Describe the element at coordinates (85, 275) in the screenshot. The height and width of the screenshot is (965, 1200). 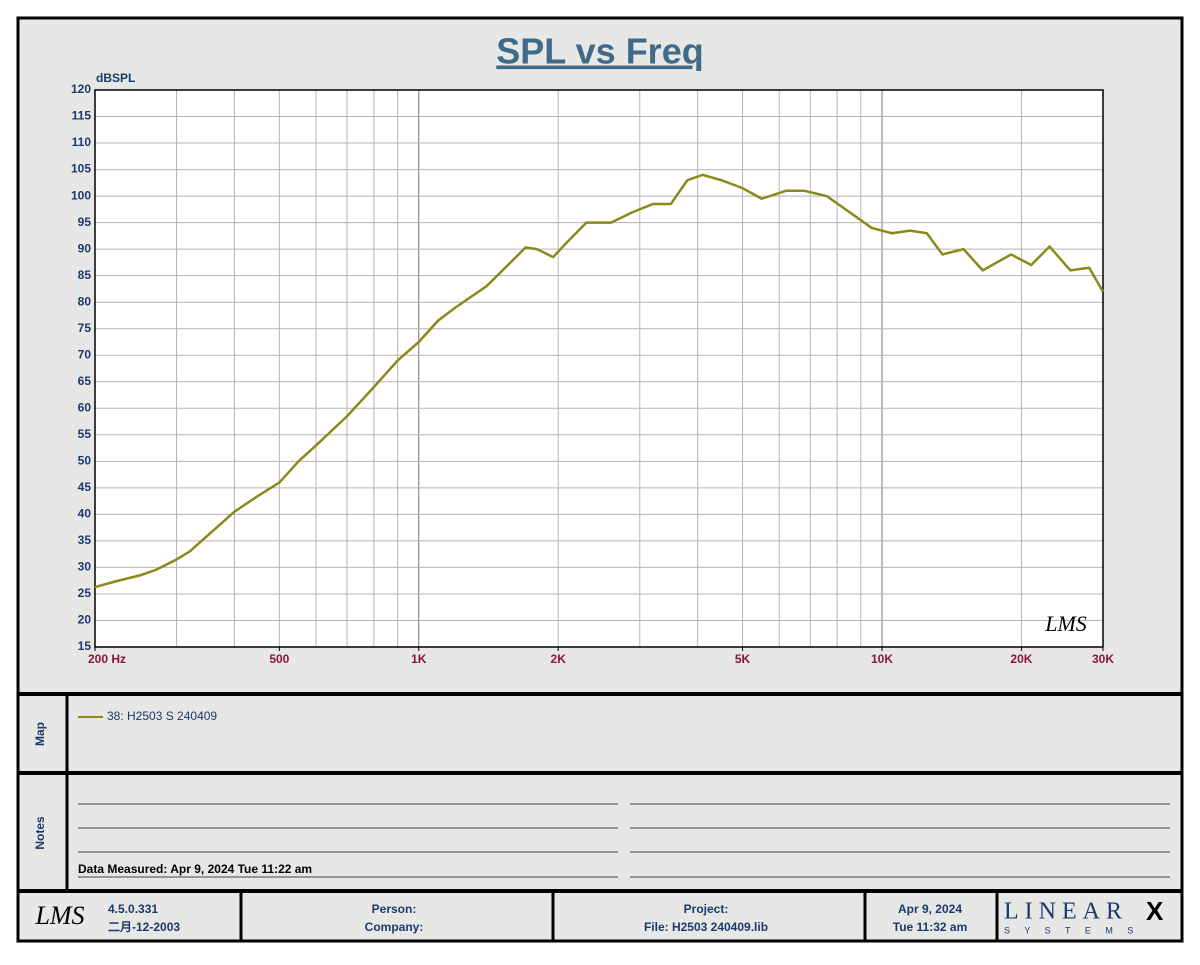
I see `y-tick-label: 85` at that location.